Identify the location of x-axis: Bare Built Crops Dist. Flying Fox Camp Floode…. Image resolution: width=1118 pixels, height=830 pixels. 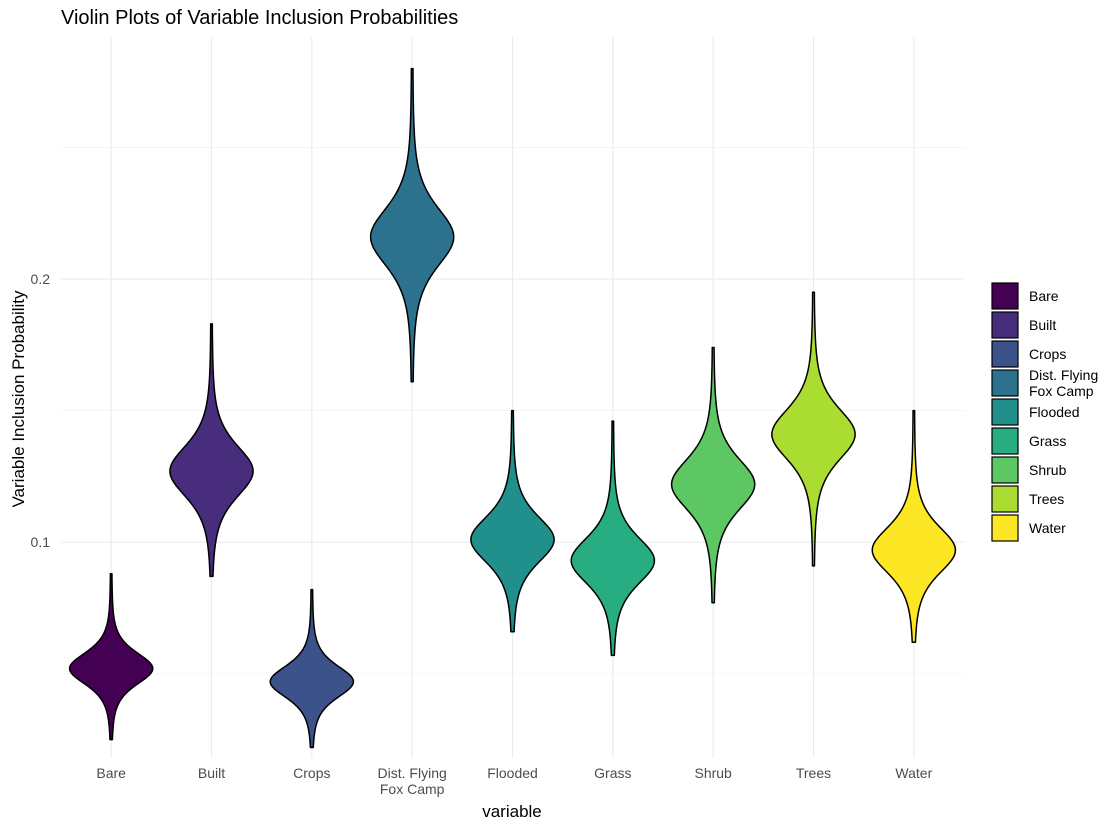
(514, 781).